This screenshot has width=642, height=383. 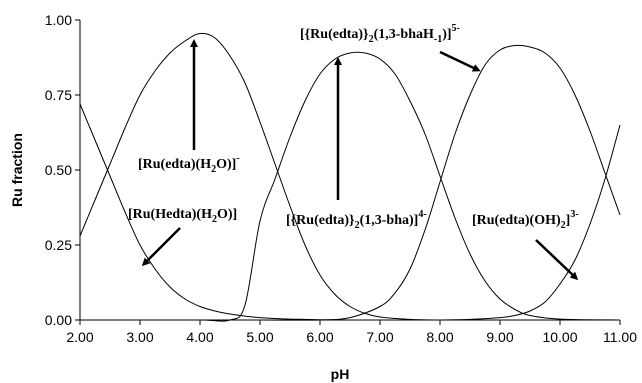 What do you see at coordinates (525, 220) in the screenshot?
I see `annotation-ru-edta-oh2: [Ru(edta)(OH)2]3-` at bounding box center [525, 220].